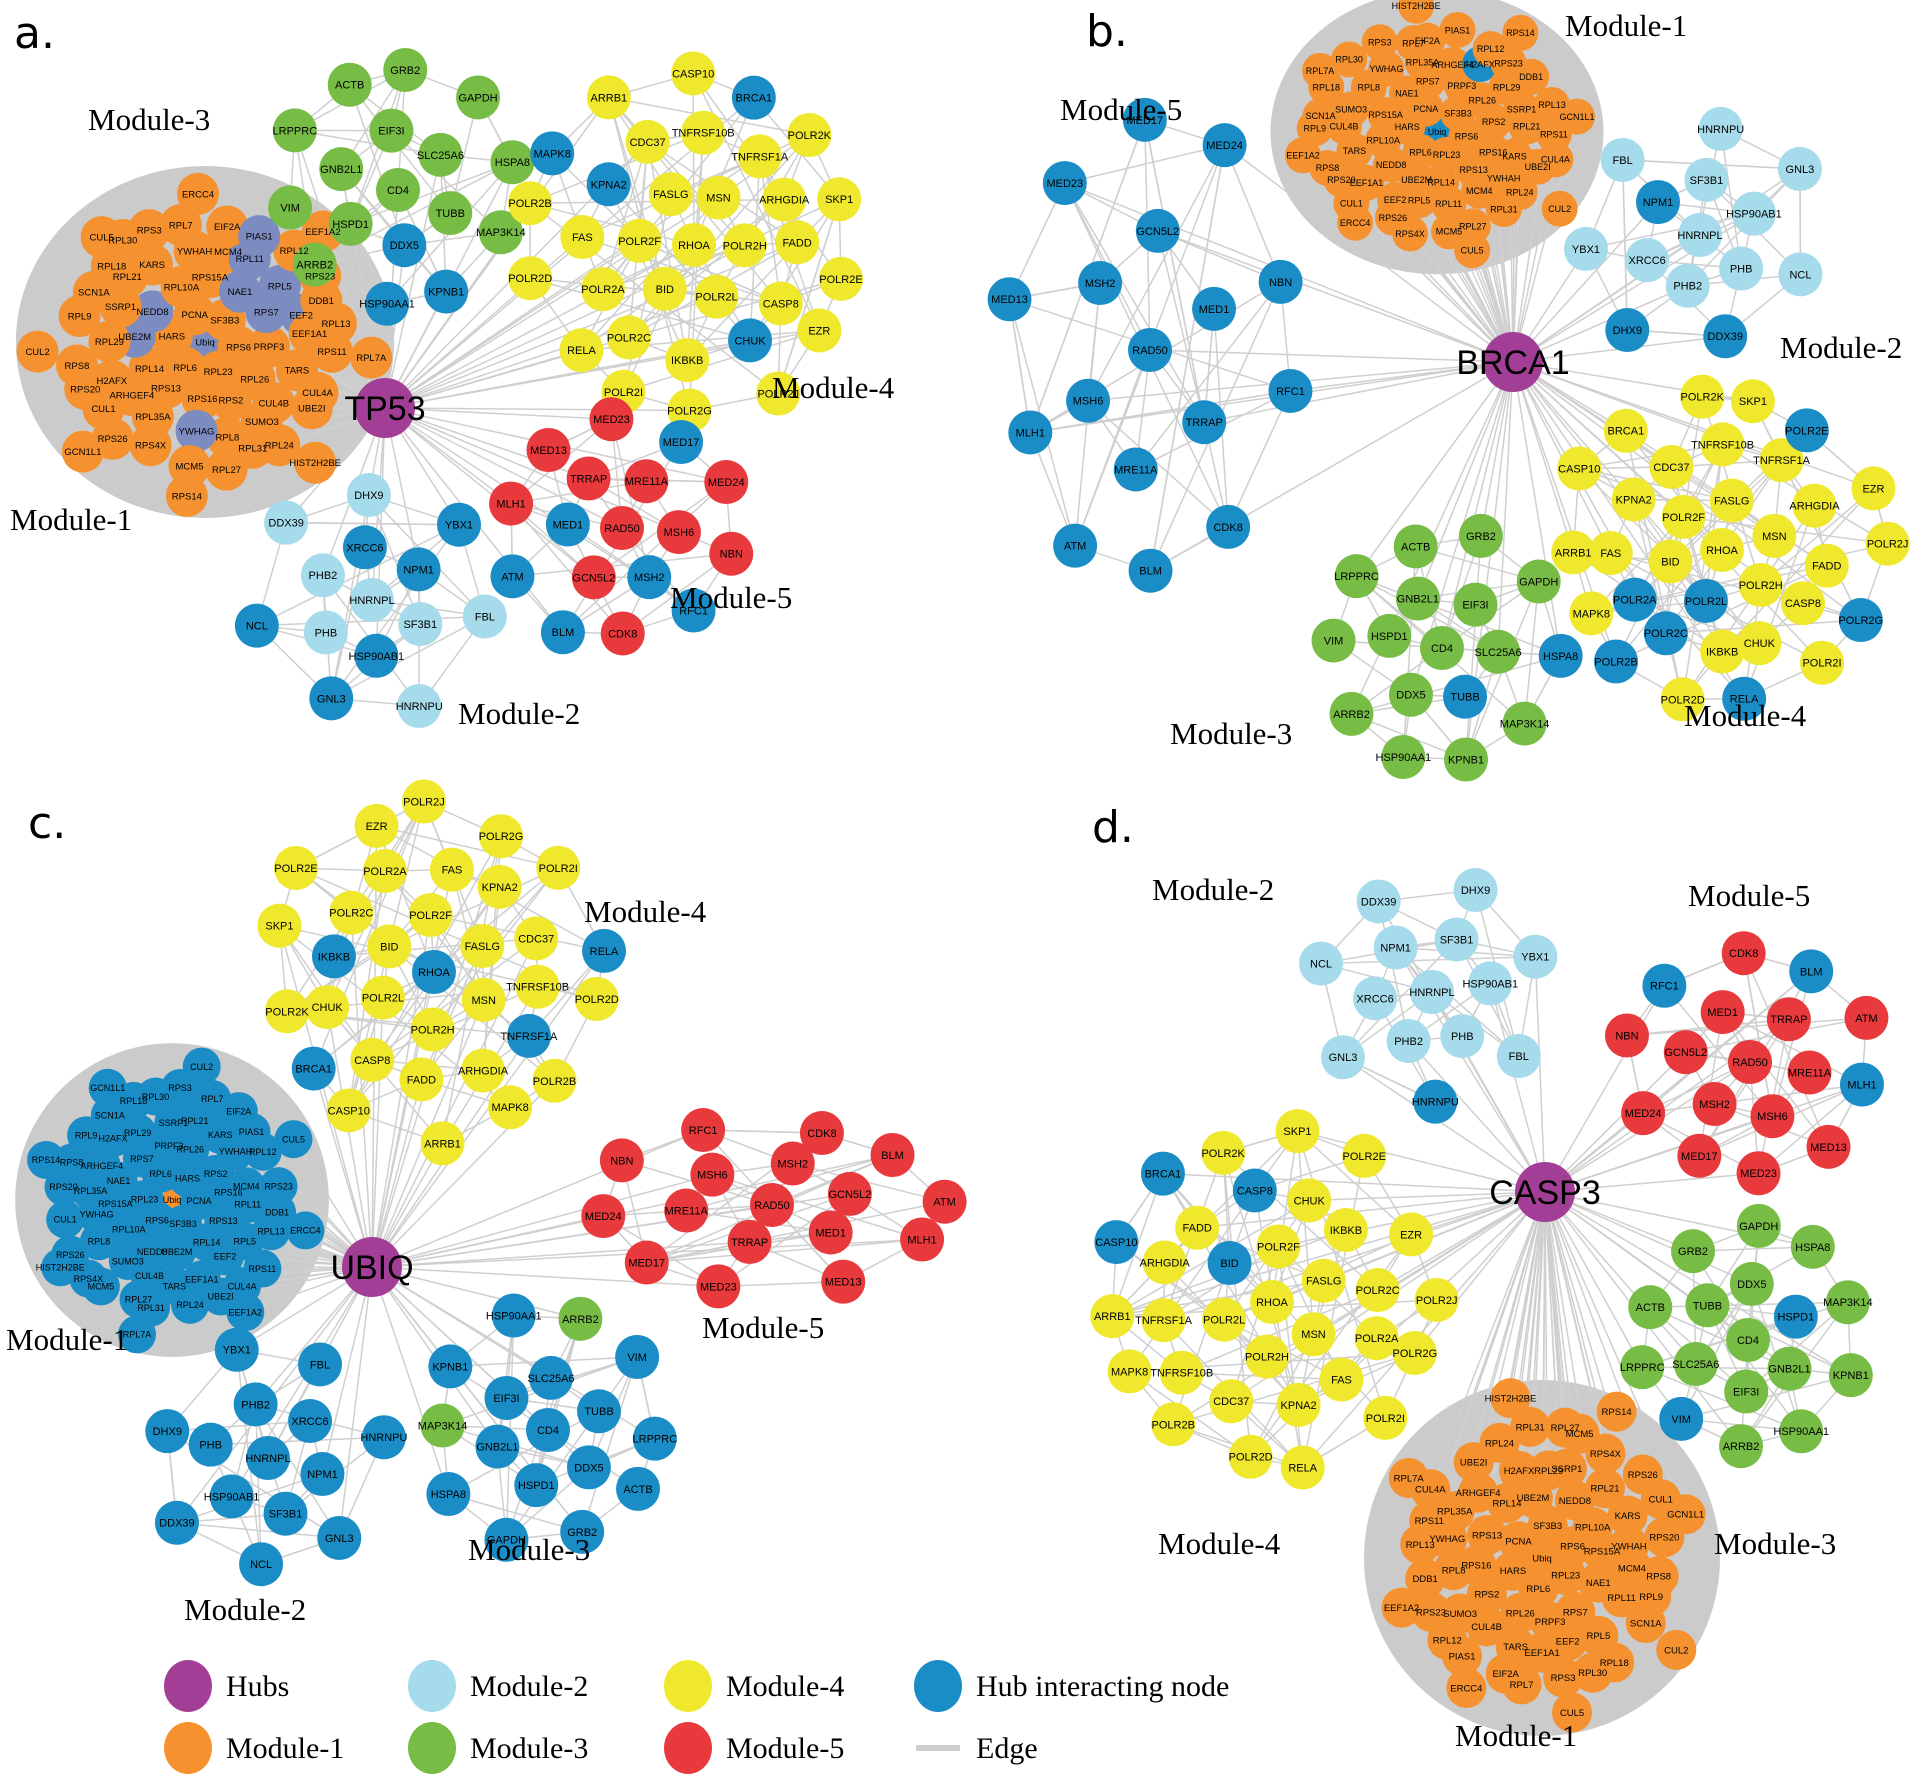  Describe the element at coordinates (313, 1070) in the screenshot. I see `node-label-BRCA1: BRCA1` at that location.